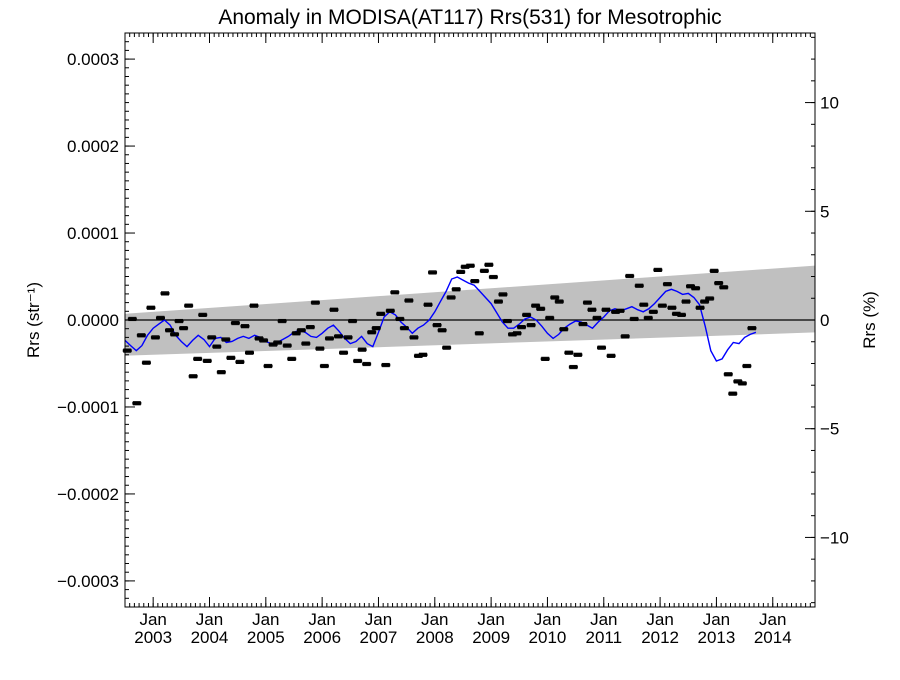 The width and height of the screenshot is (900, 680). What do you see at coordinates (829, 429) in the screenshot?
I see `y-right-tick-label: −5` at bounding box center [829, 429].